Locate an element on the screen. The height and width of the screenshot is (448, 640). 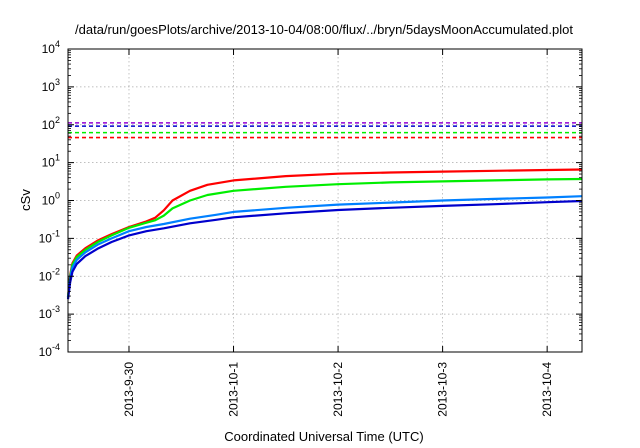
x-tick-label: 2013-10-2 is located at coordinates (338, 389).